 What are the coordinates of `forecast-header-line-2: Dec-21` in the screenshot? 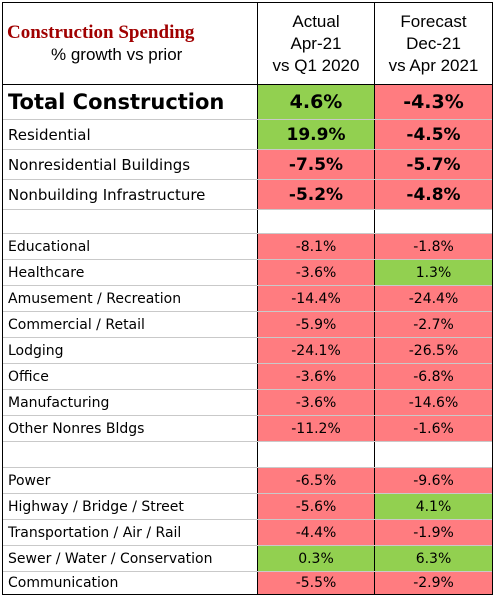 It's located at (433, 43).